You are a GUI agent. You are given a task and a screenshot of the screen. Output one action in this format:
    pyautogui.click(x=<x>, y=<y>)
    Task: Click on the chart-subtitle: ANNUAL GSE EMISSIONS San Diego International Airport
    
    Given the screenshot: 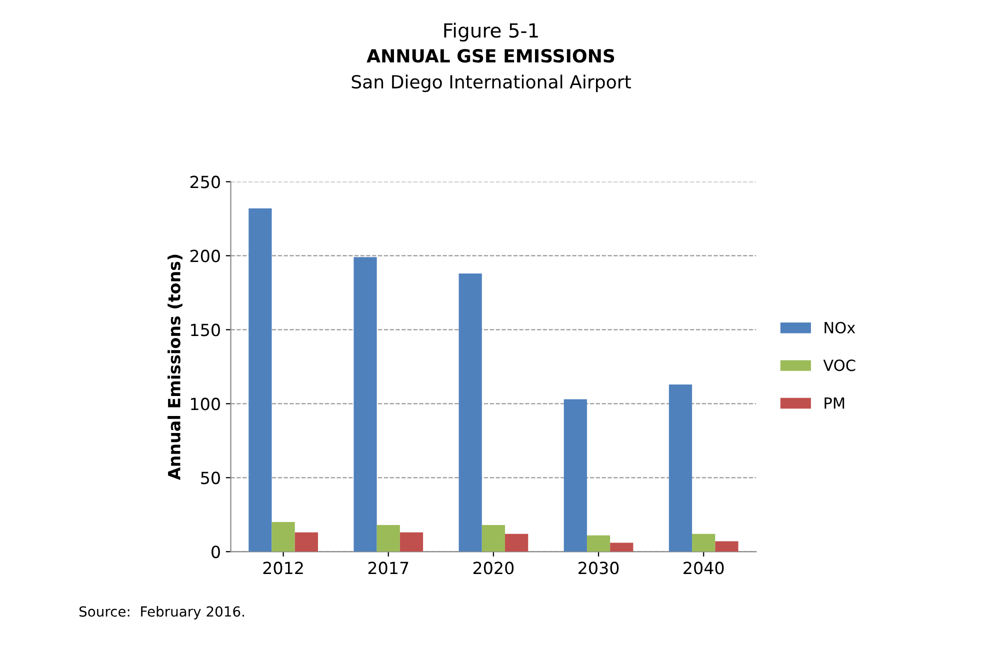 What is the action you would take?
    pyautogui.click(x=491, y=70)
    